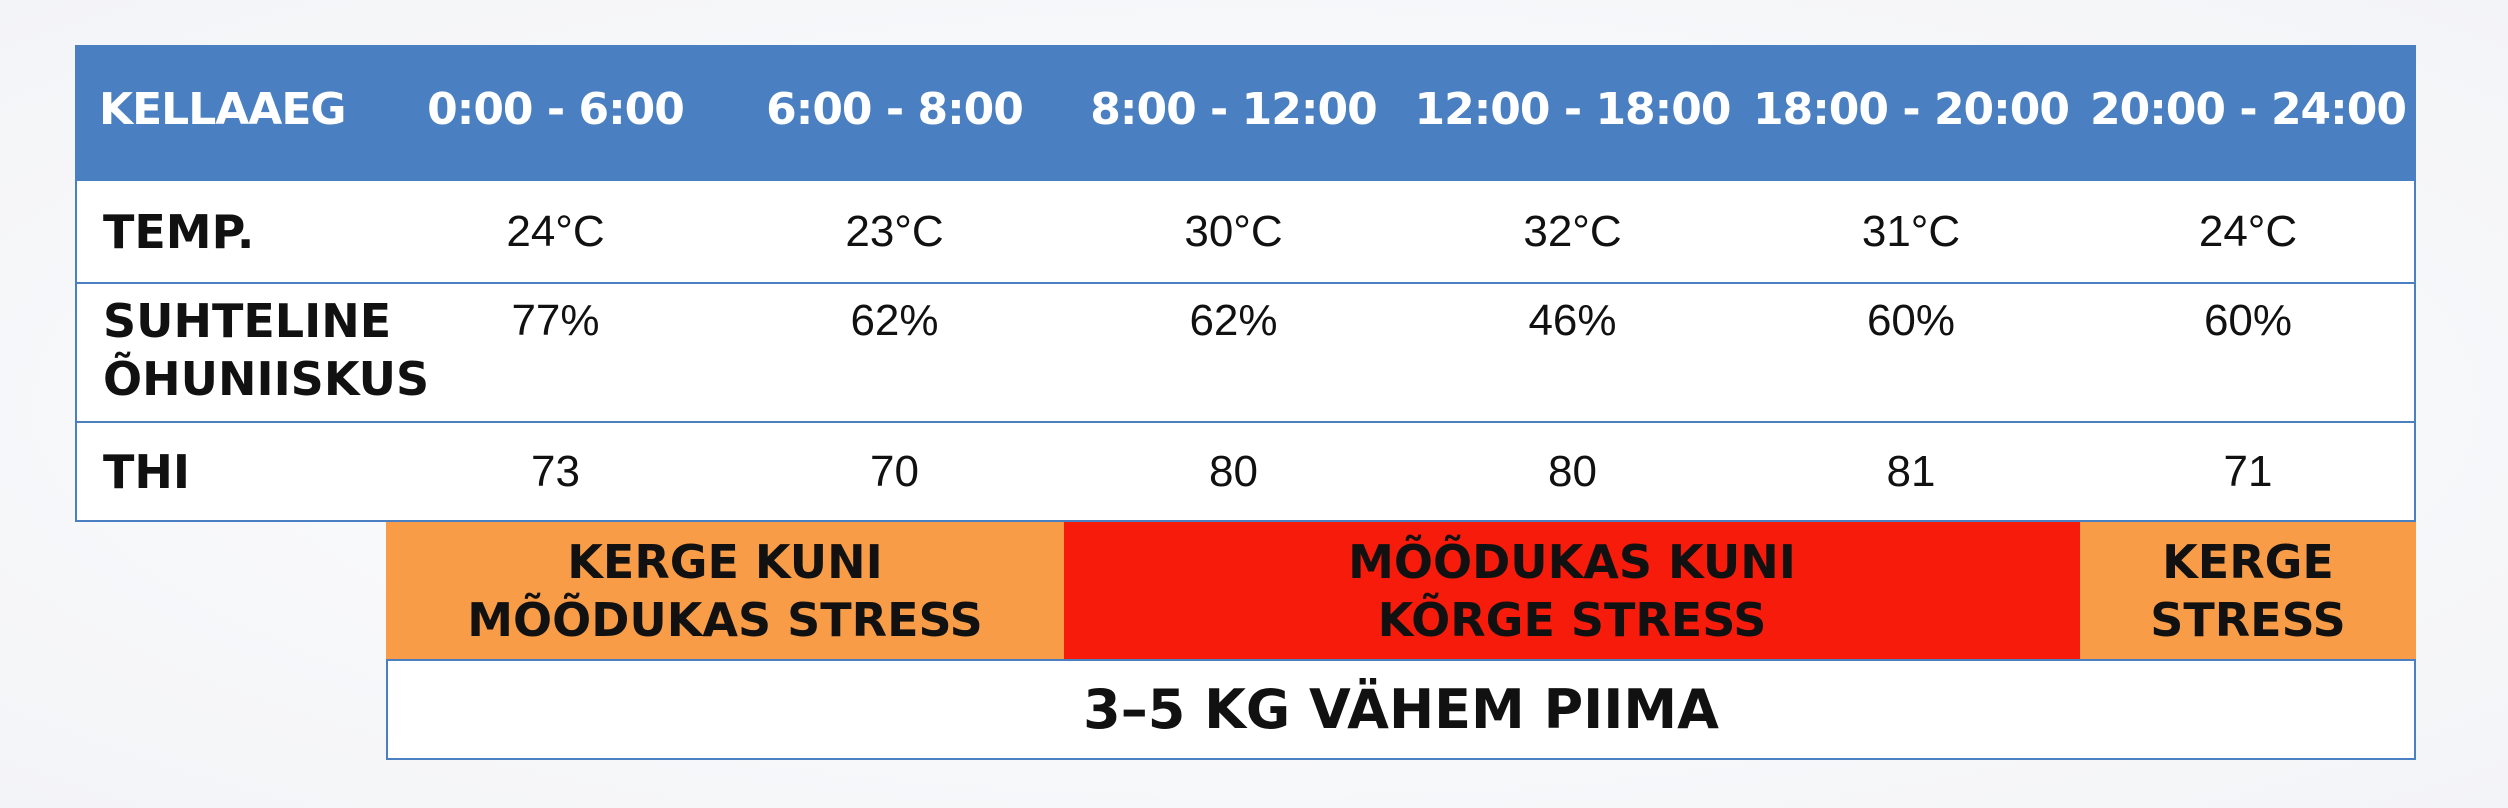  I want to click on stress-band: MÕÕDUKAS KUNI KÕRGE STRESS, so click(1572, 590).